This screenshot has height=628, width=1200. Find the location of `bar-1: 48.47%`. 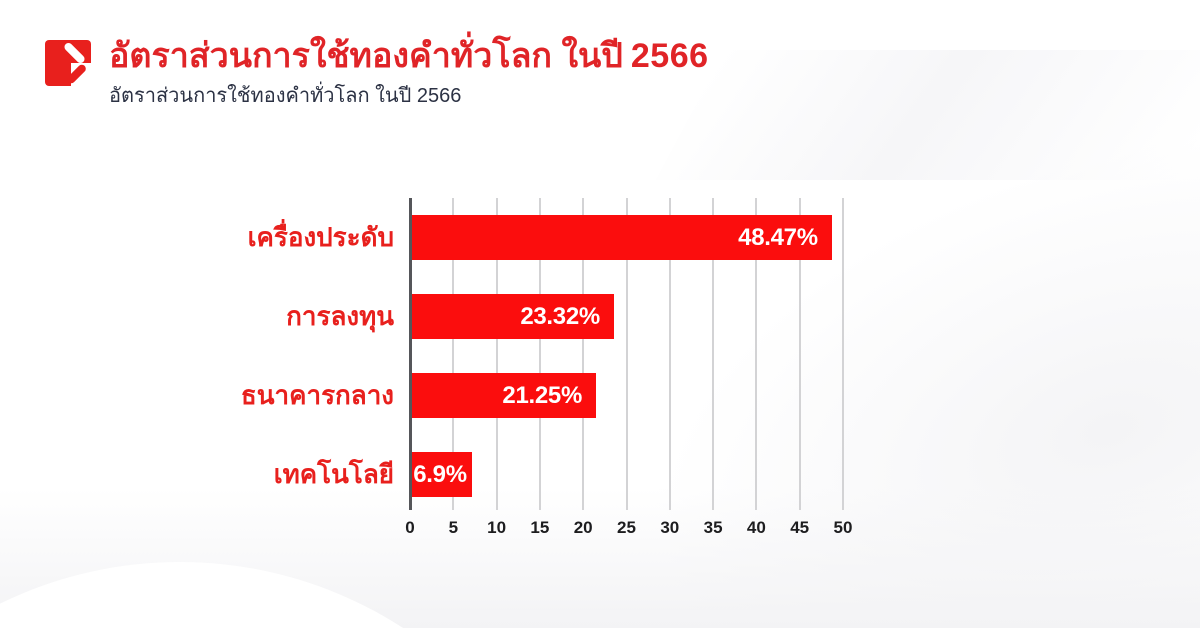

bar-1: 48.47% is located at coordinates (622, 237).